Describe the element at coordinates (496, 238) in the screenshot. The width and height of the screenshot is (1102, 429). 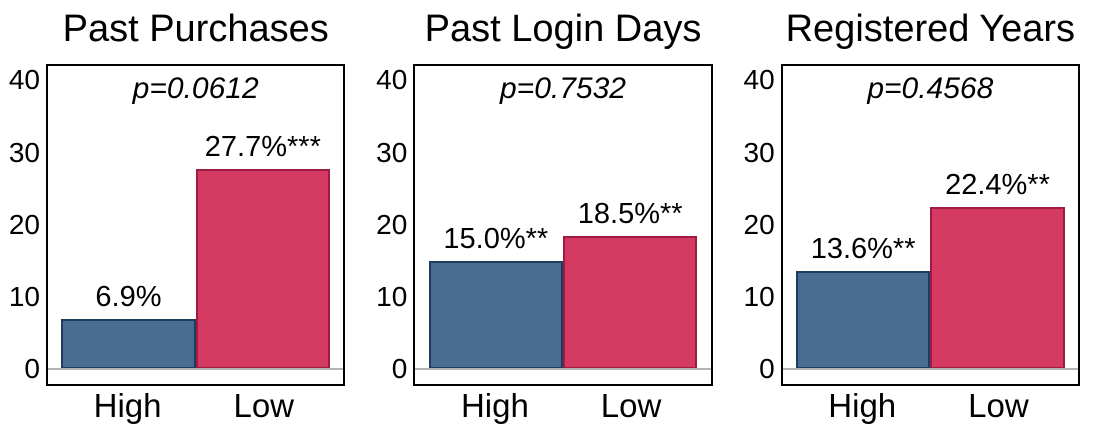
I see `bar-value-label-high: 15.0%**` at that location.